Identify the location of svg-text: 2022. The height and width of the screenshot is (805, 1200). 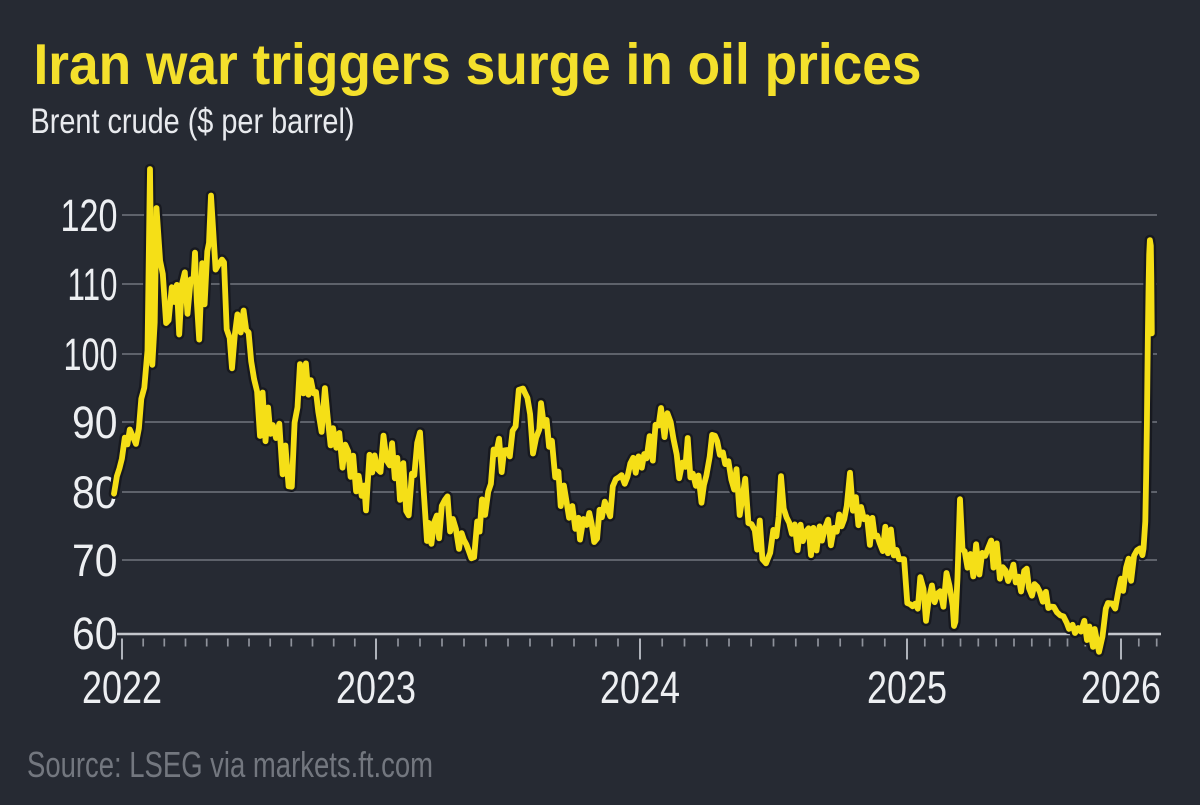
(122, 687).